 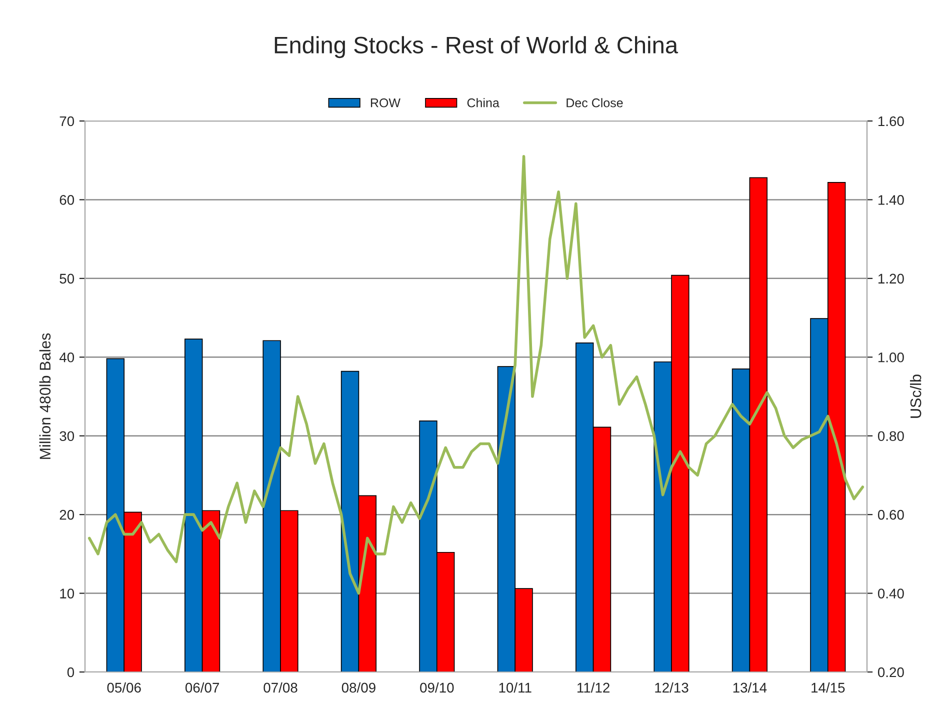 What do you see at coordinates (891, 357) in the screenshot?
I see `y2-tick-label: 1.00` at bounding box center [891, 357].